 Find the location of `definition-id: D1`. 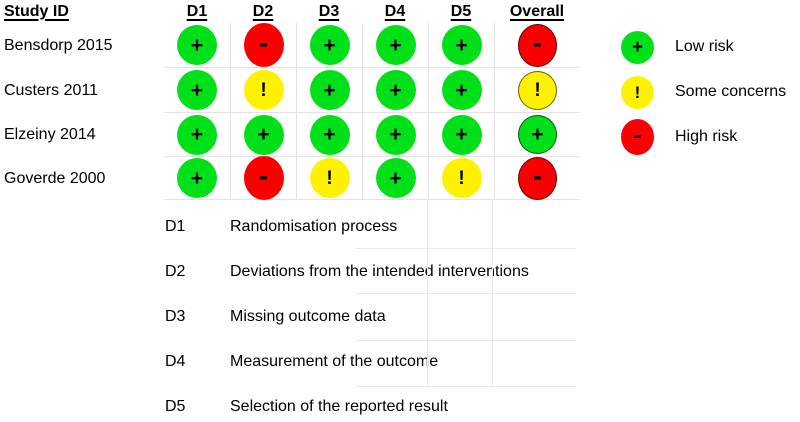

definition-id: D1 is located at coordinates (175, 226).